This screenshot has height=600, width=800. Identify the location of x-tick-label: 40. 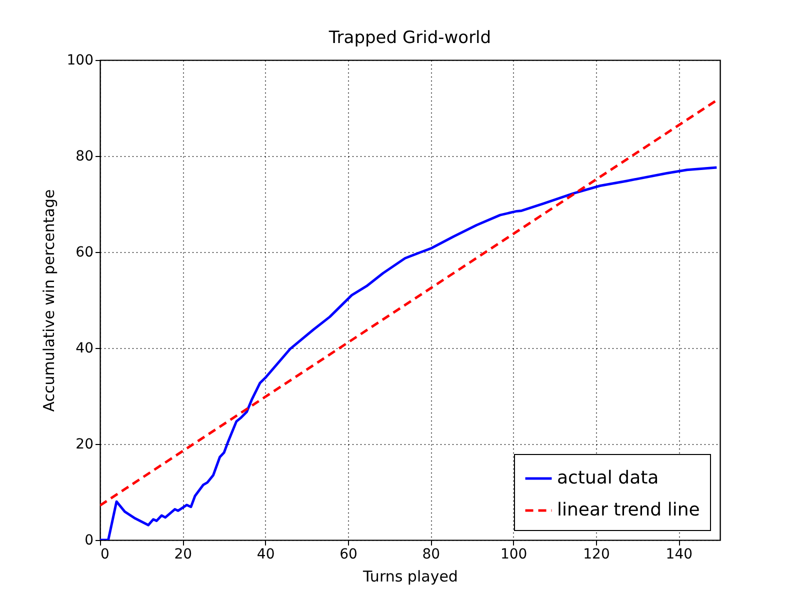
(265, 554).